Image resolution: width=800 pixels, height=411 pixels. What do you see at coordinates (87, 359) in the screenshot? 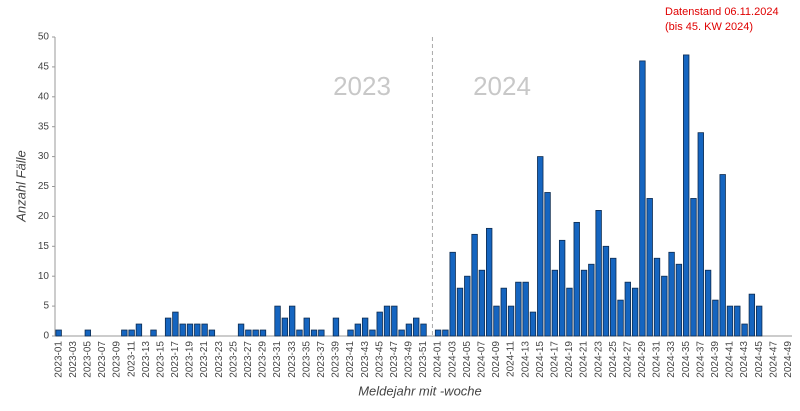
I see `x-tick-label: 2023-05` at bounding box center [87, 359].